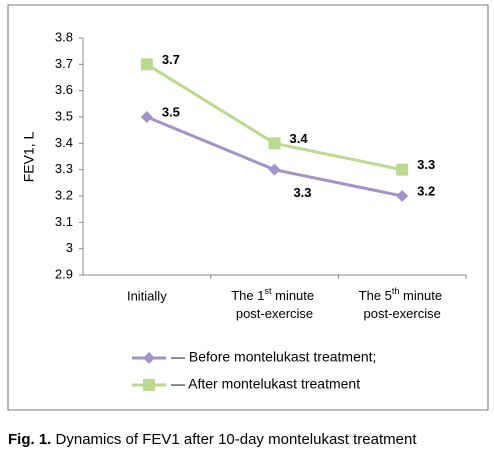 Image resolution: width=494 pixels, height=466 pixels. Describe the element at coordinates (64, 115) in the screenshot. I see `y-tick-label: 3.5` at that location.